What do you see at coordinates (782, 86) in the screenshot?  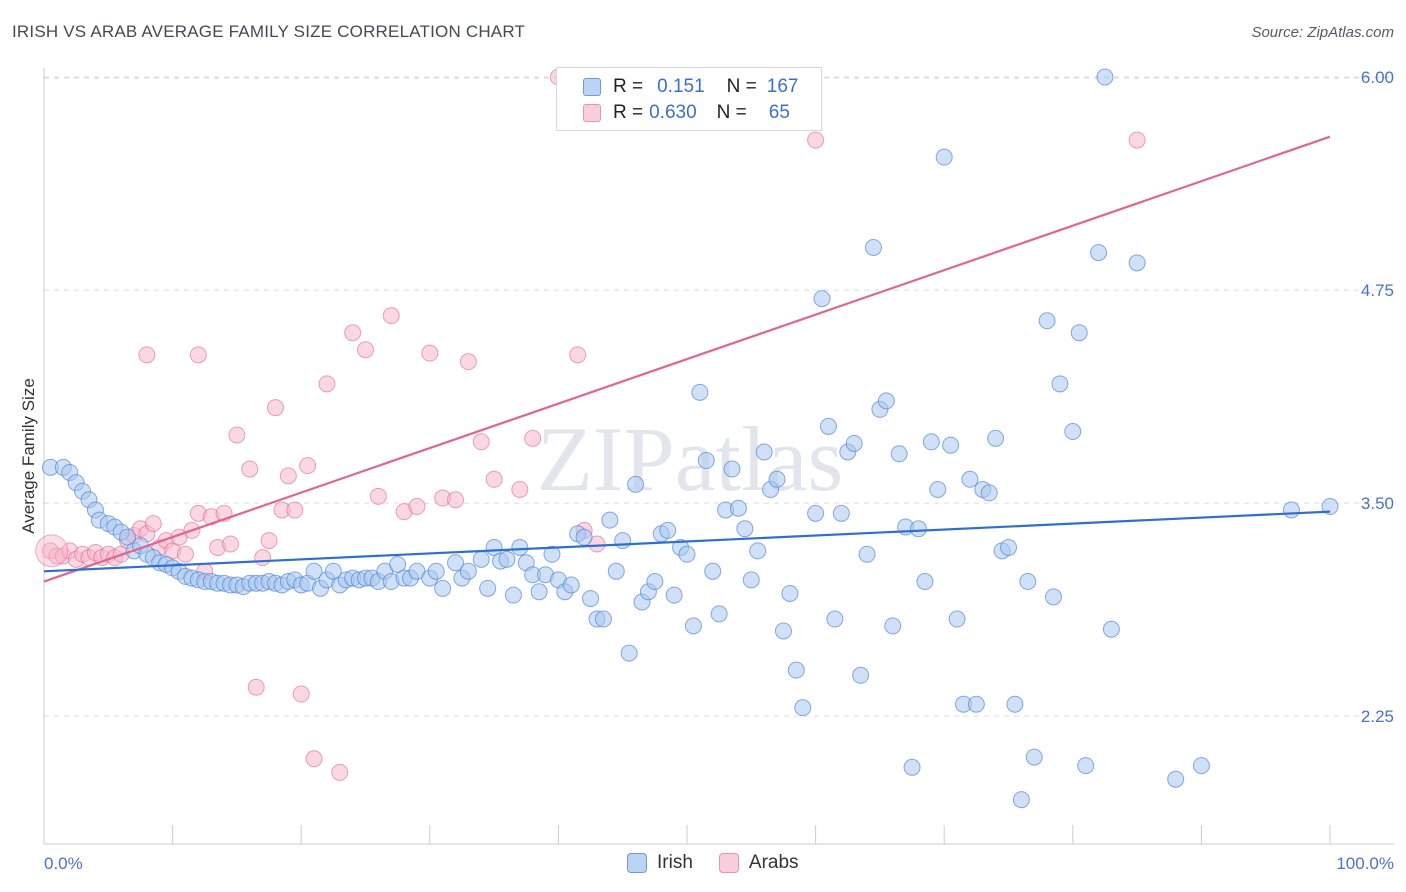 I see `irish-n-value: 167` at bounding box center [782, 86].